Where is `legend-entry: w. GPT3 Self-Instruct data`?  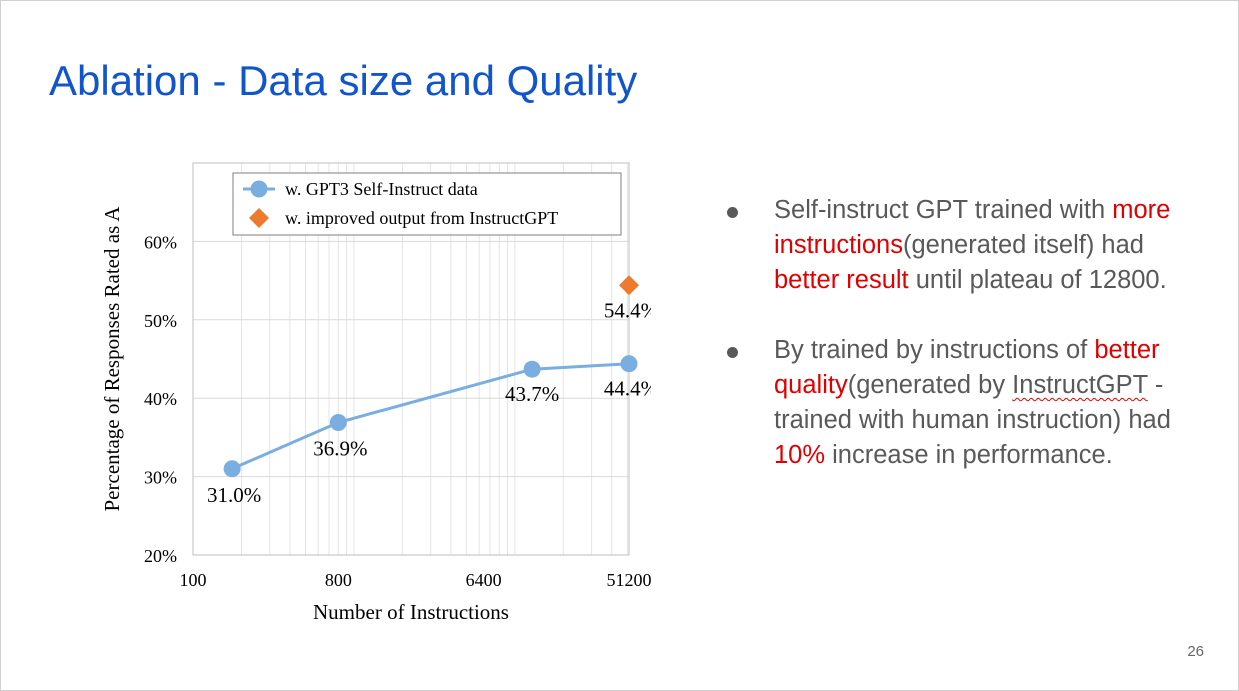
legend-entry: w. GPT3 Self-Instruct data is located at coordinates (381, 189).